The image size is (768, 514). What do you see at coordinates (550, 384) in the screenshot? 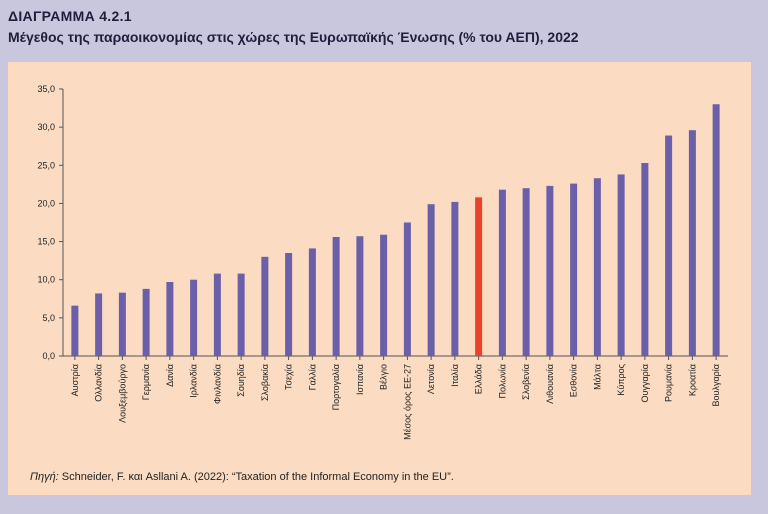
I see `x-tick-label: Λιθουανία` at bounding box center [550, 384].